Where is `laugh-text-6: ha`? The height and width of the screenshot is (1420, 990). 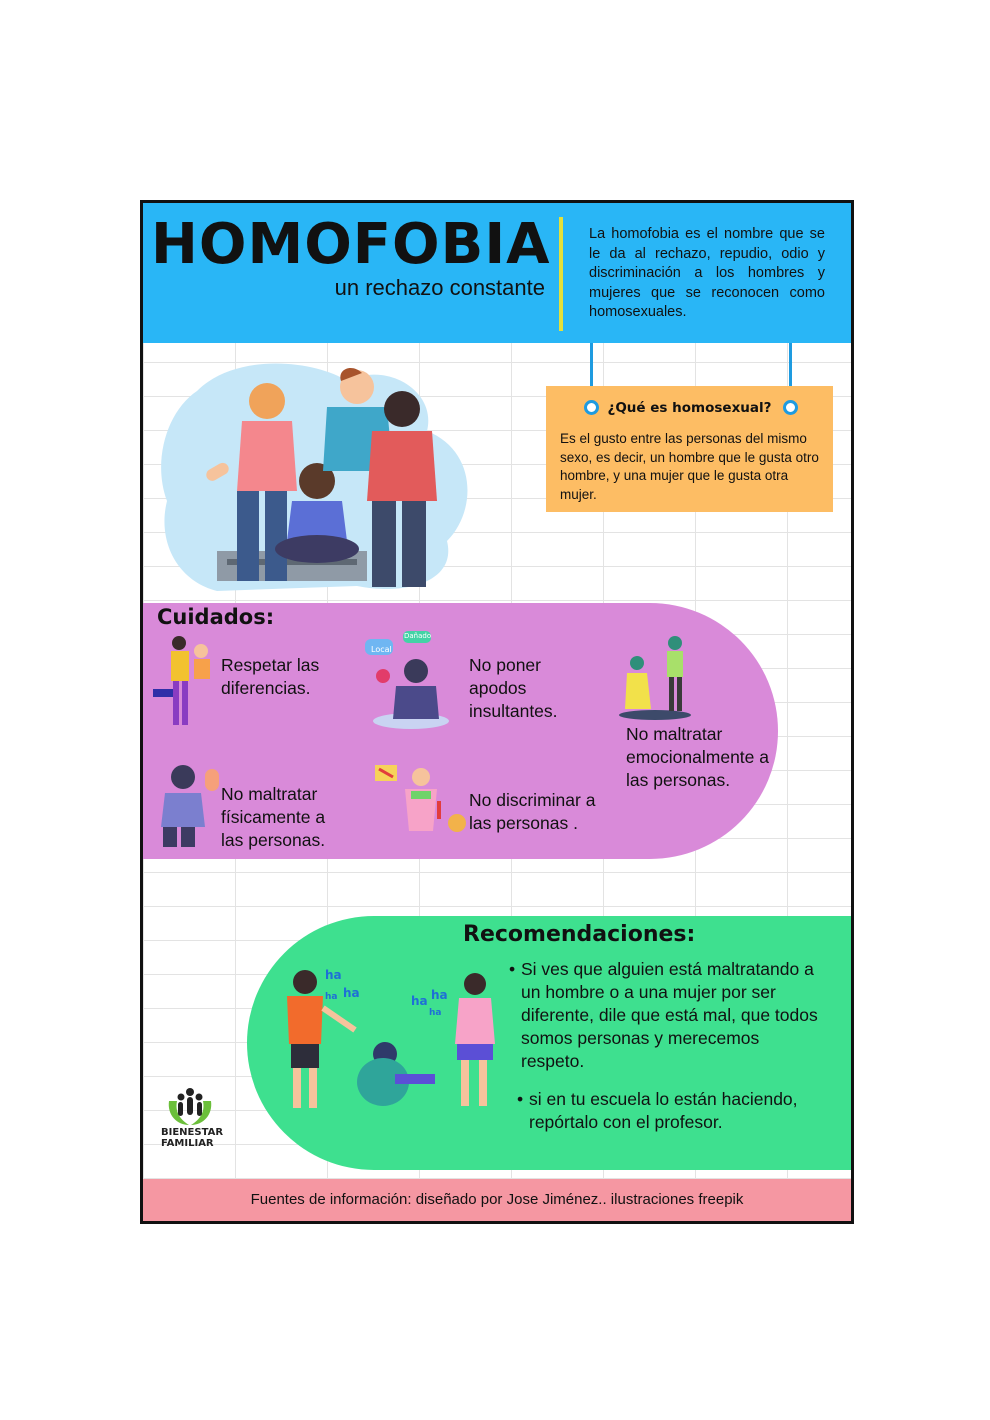 laugh-text-6: ha is located at coordinates (435, 1013).